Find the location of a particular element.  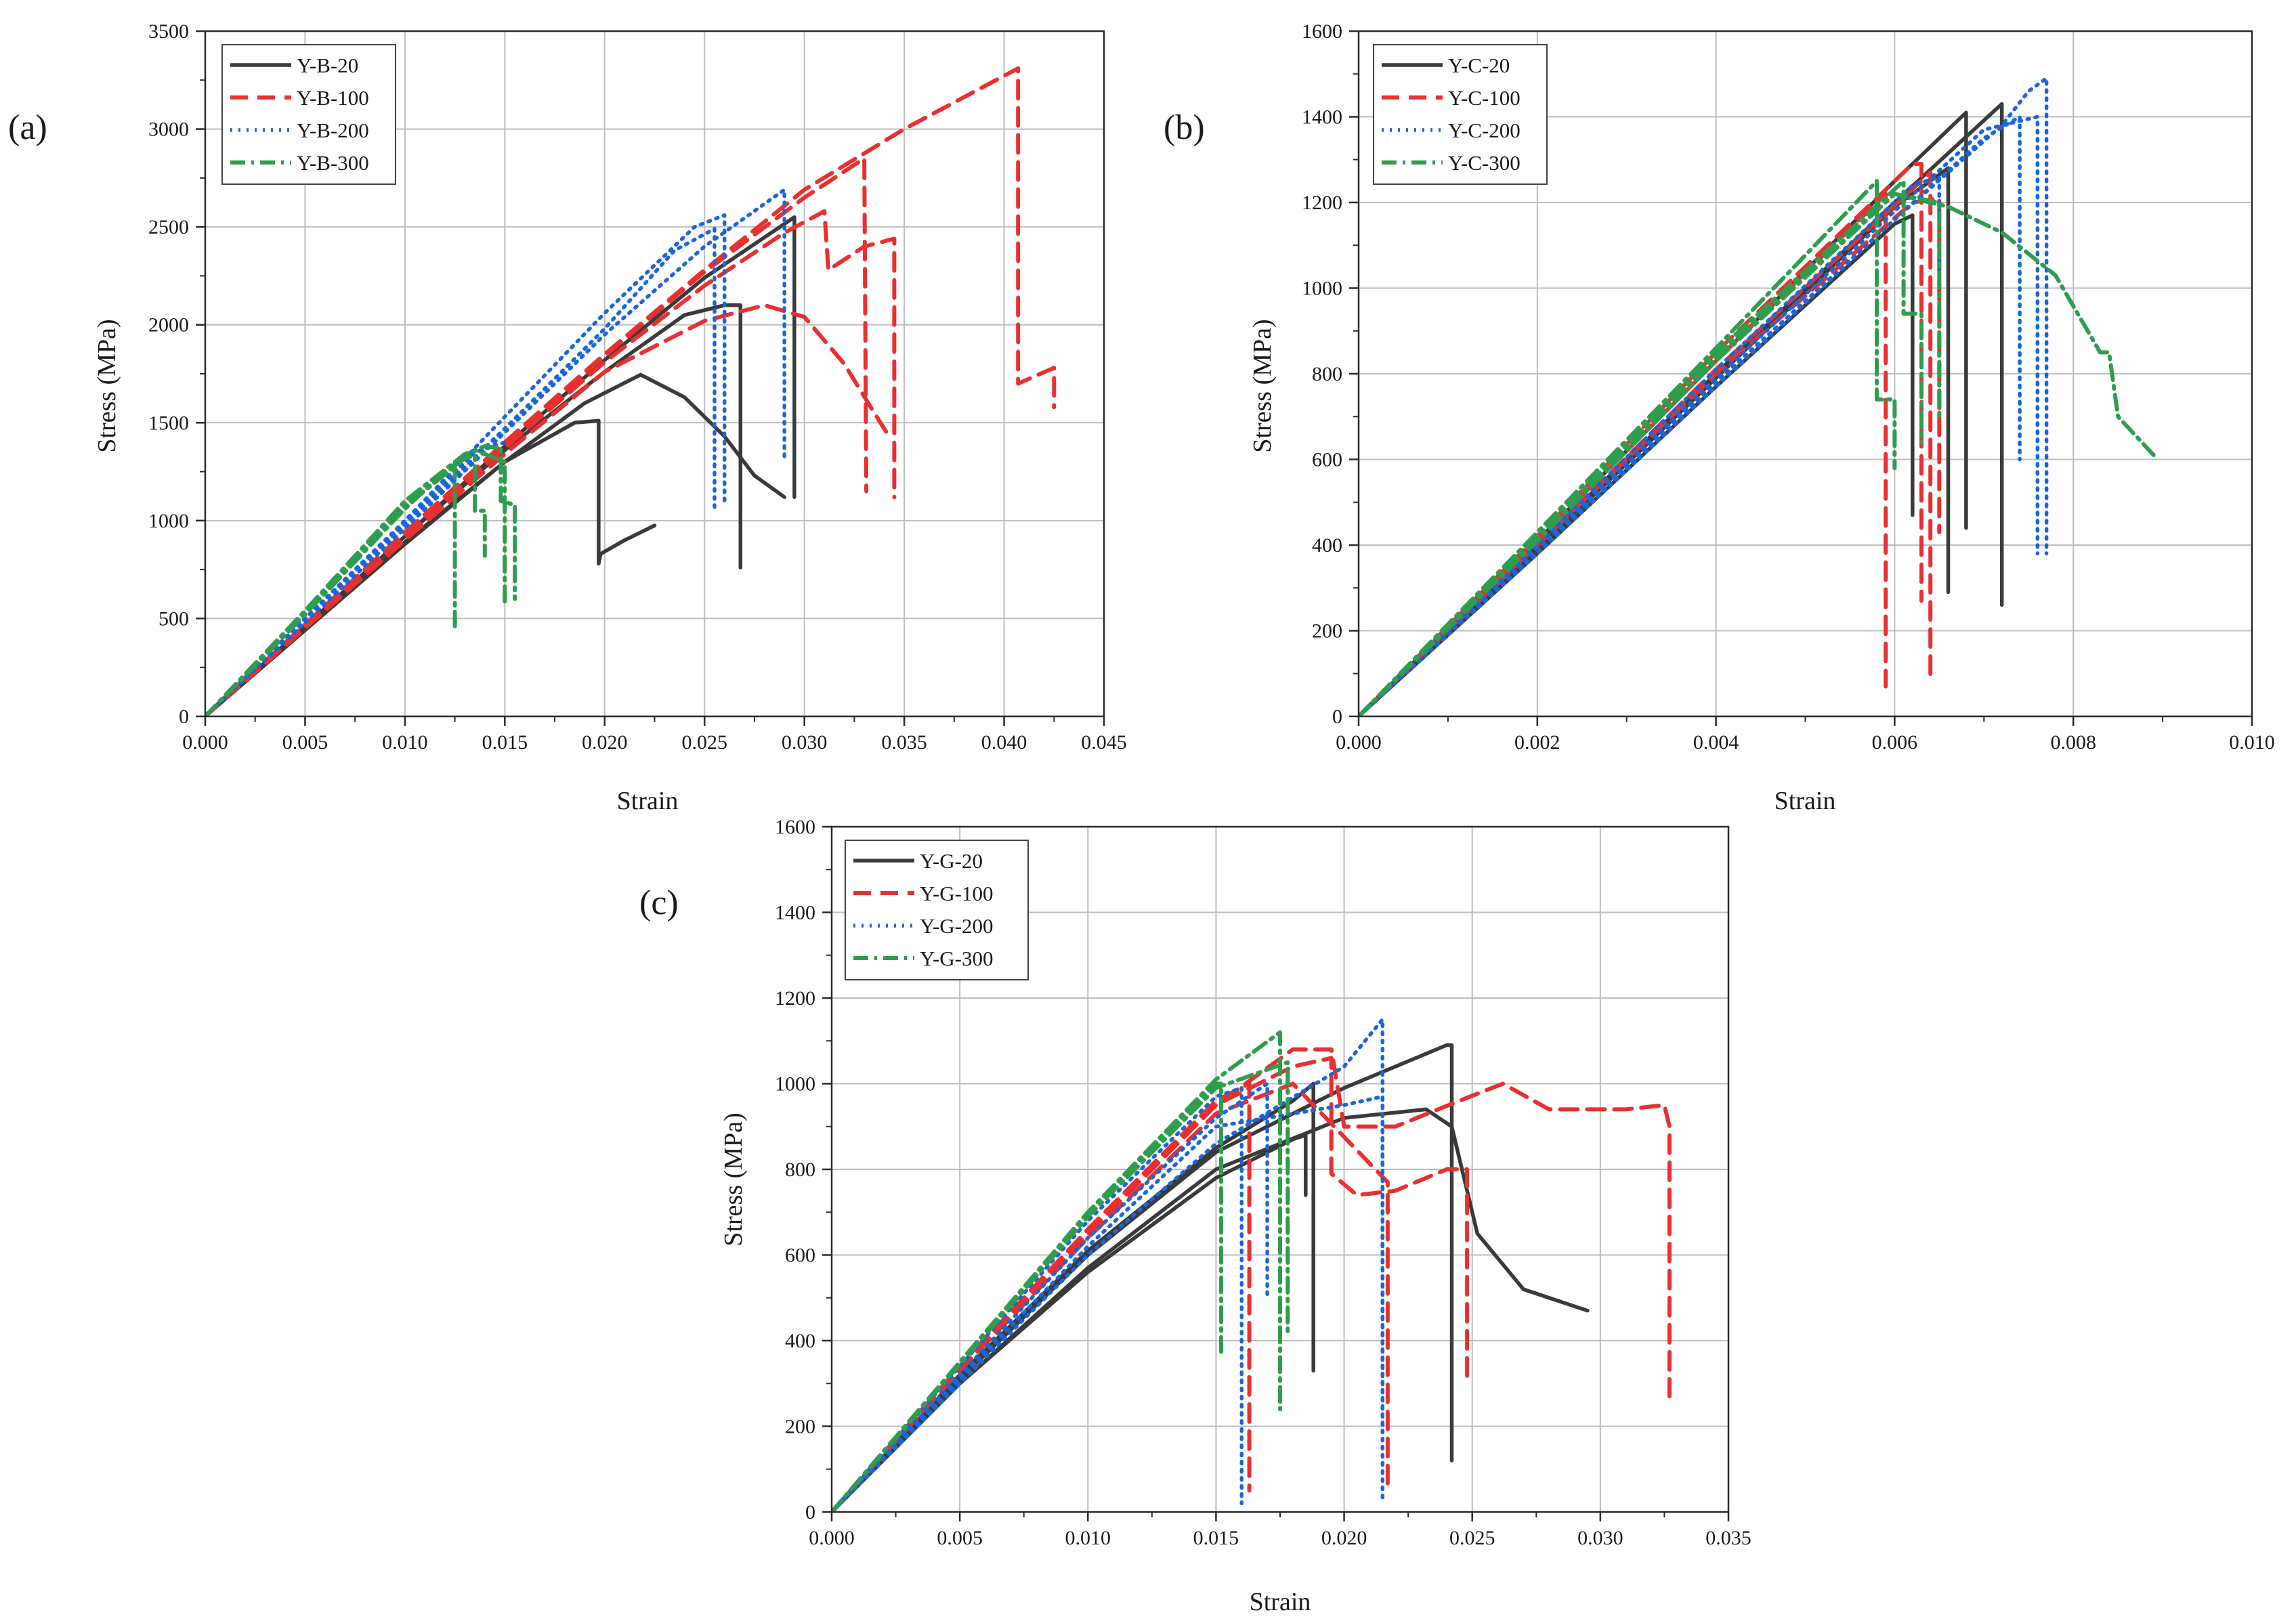

y-tick-label: 2000 is located at coordinates (168, 325).